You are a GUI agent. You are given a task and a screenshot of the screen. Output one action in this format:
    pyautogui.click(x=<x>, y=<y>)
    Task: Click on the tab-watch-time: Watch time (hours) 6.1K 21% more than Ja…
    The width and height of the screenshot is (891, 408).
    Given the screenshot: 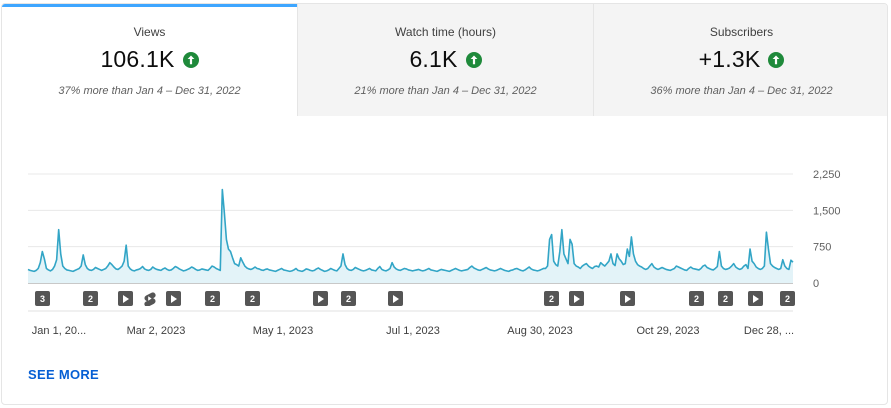 What is the action you would take?
    pyautogui.click(x=446, y=60)
    